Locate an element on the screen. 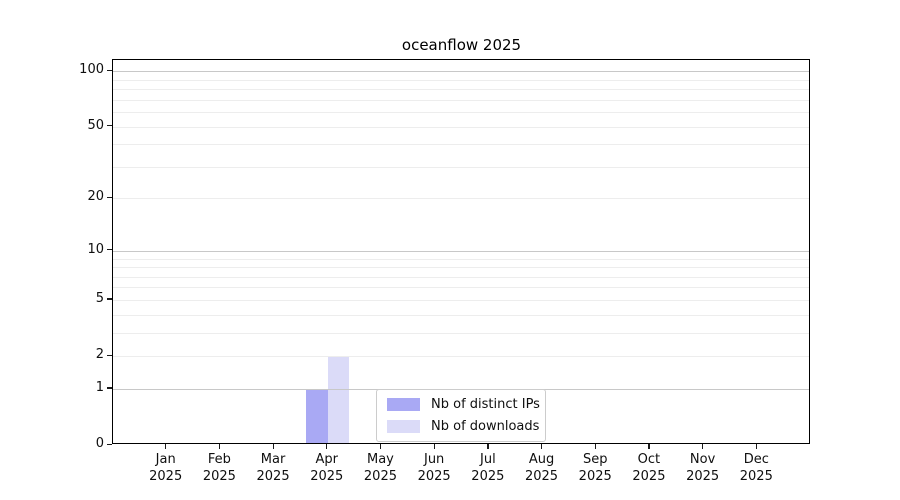 The width and height of the screenshot is (900, 500). bar-downloads is located at coordinates (338, 399).